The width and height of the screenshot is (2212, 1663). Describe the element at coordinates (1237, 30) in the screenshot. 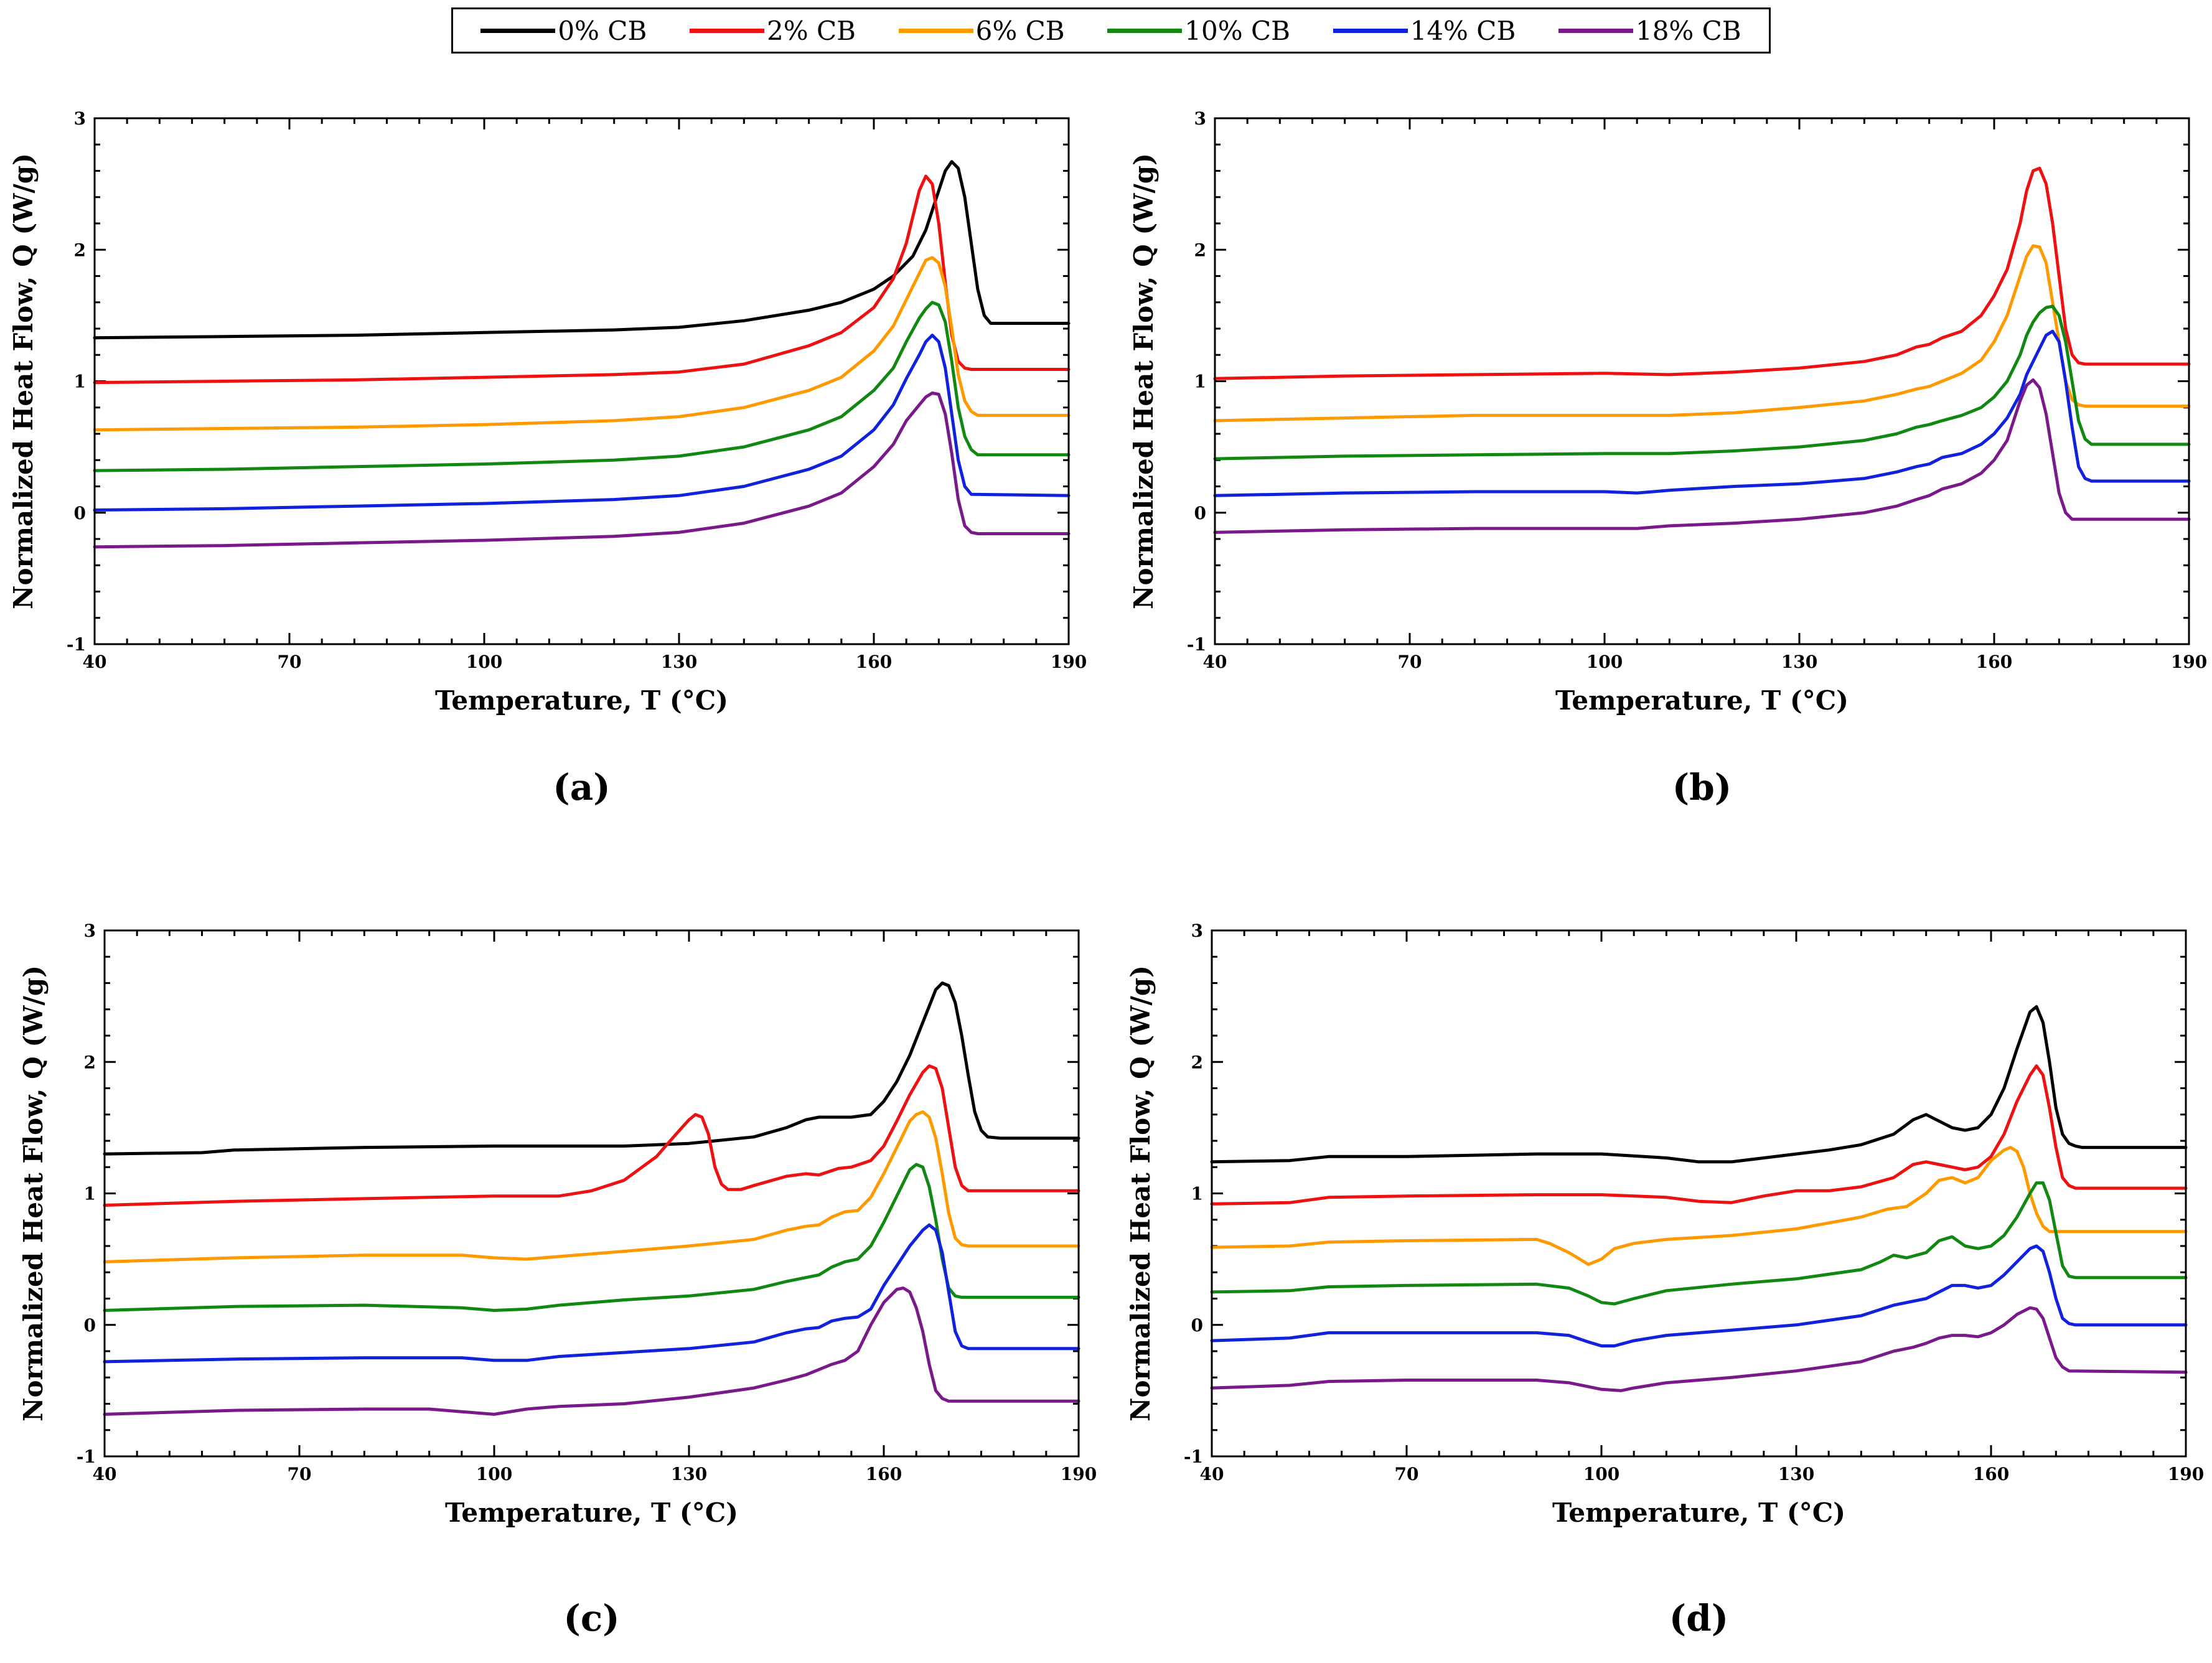

I see `legend-label: 10% CB` at that location.